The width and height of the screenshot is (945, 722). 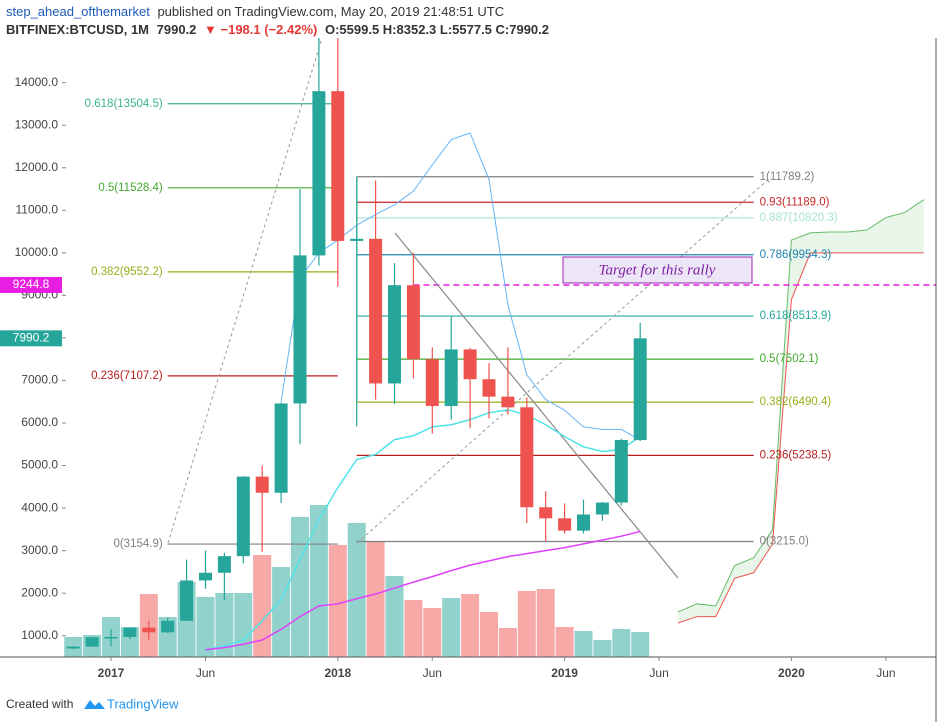 I want to click on annotation: Target for this rally, so click(x=657, y=270).